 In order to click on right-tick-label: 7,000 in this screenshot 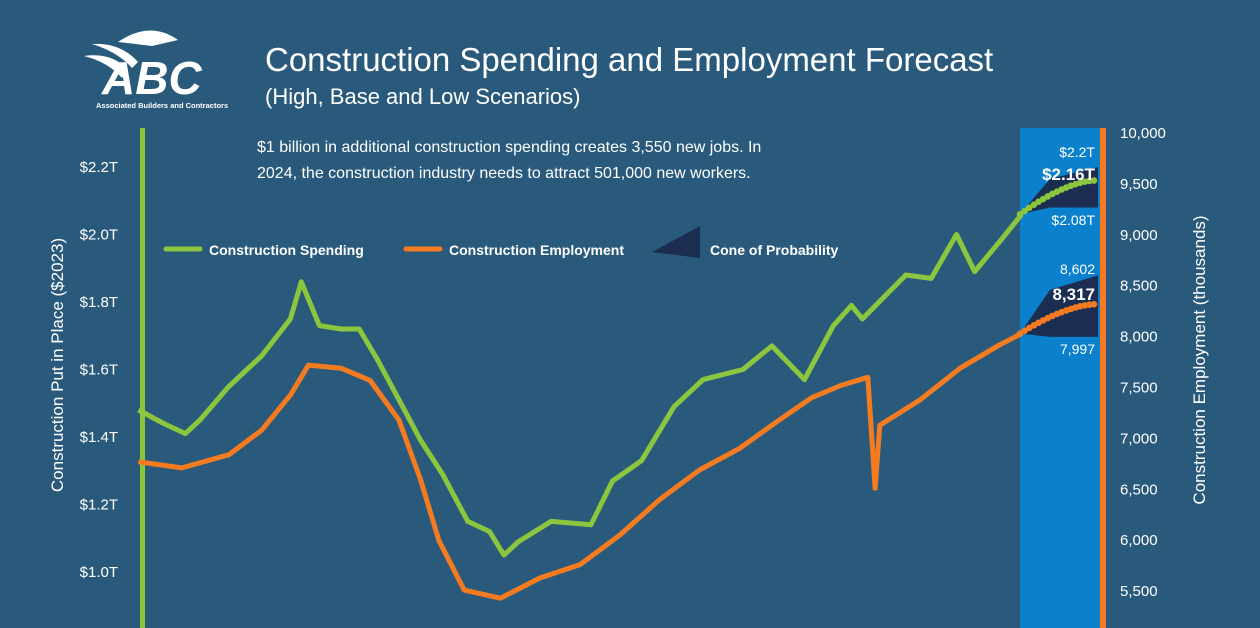, I will do `click(1139, 438)`.